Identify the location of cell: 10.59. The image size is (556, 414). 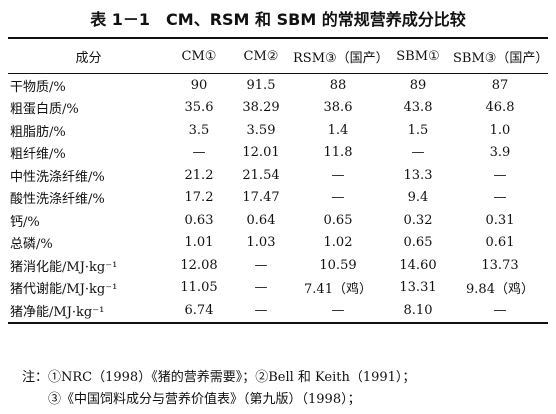
(338, 265).